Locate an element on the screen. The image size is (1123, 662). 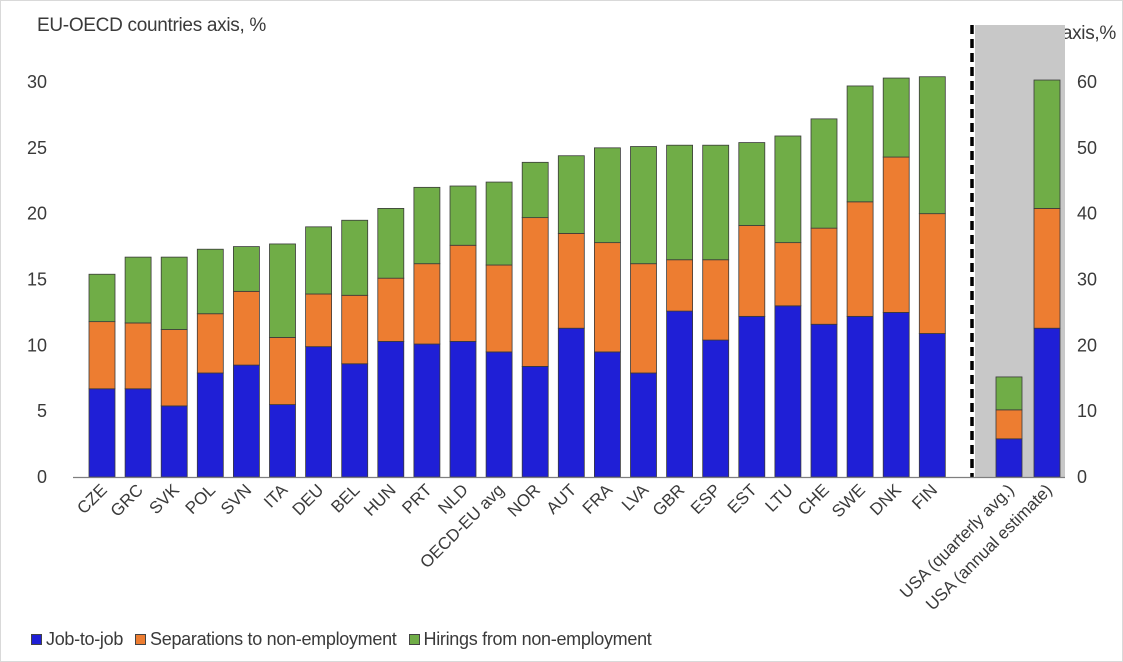
bar-fra-job-to-job is located at coordinates (607, 414).